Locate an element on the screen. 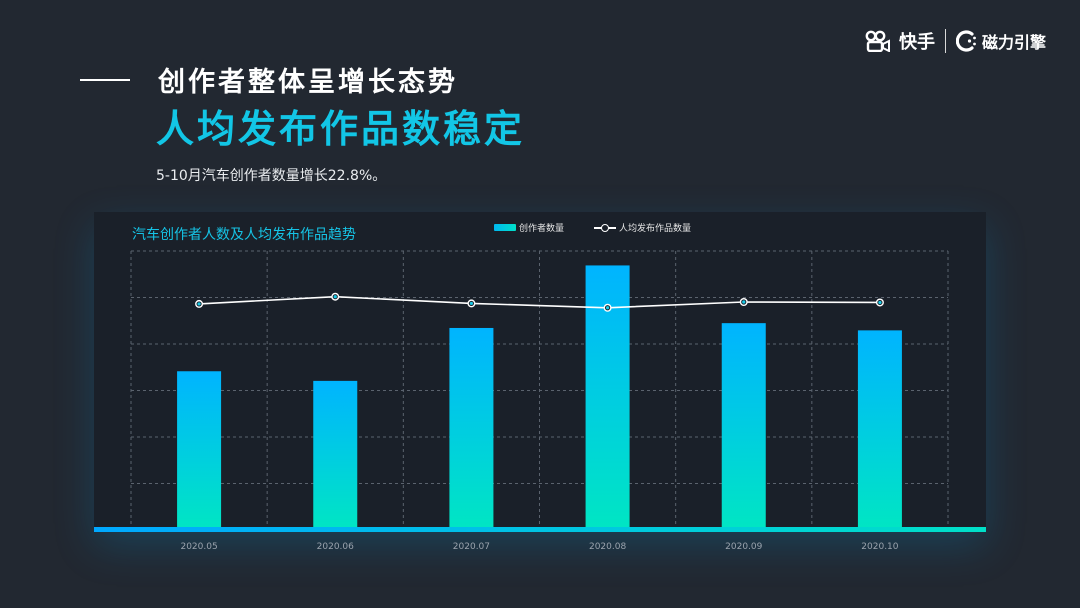  brand-divider is located at coordinates (945, 41).